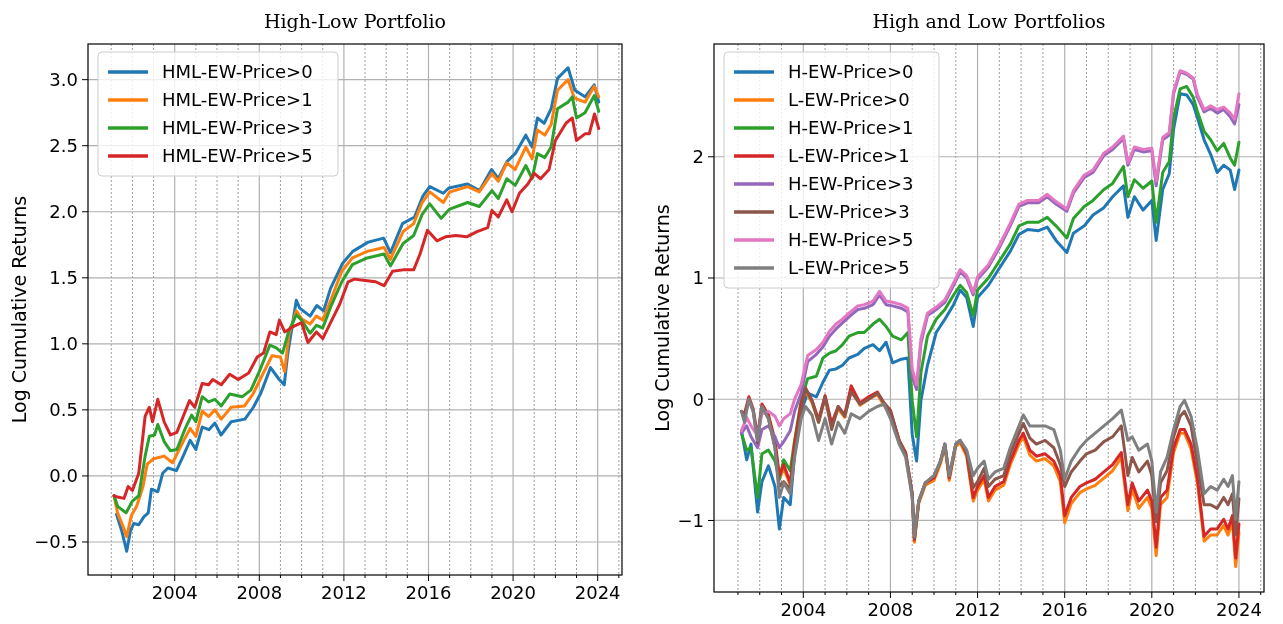 The height and width of the screenshot is (624, 1283). I want to click on legend-label: HML-EW-Price>3, so click(237, 128).